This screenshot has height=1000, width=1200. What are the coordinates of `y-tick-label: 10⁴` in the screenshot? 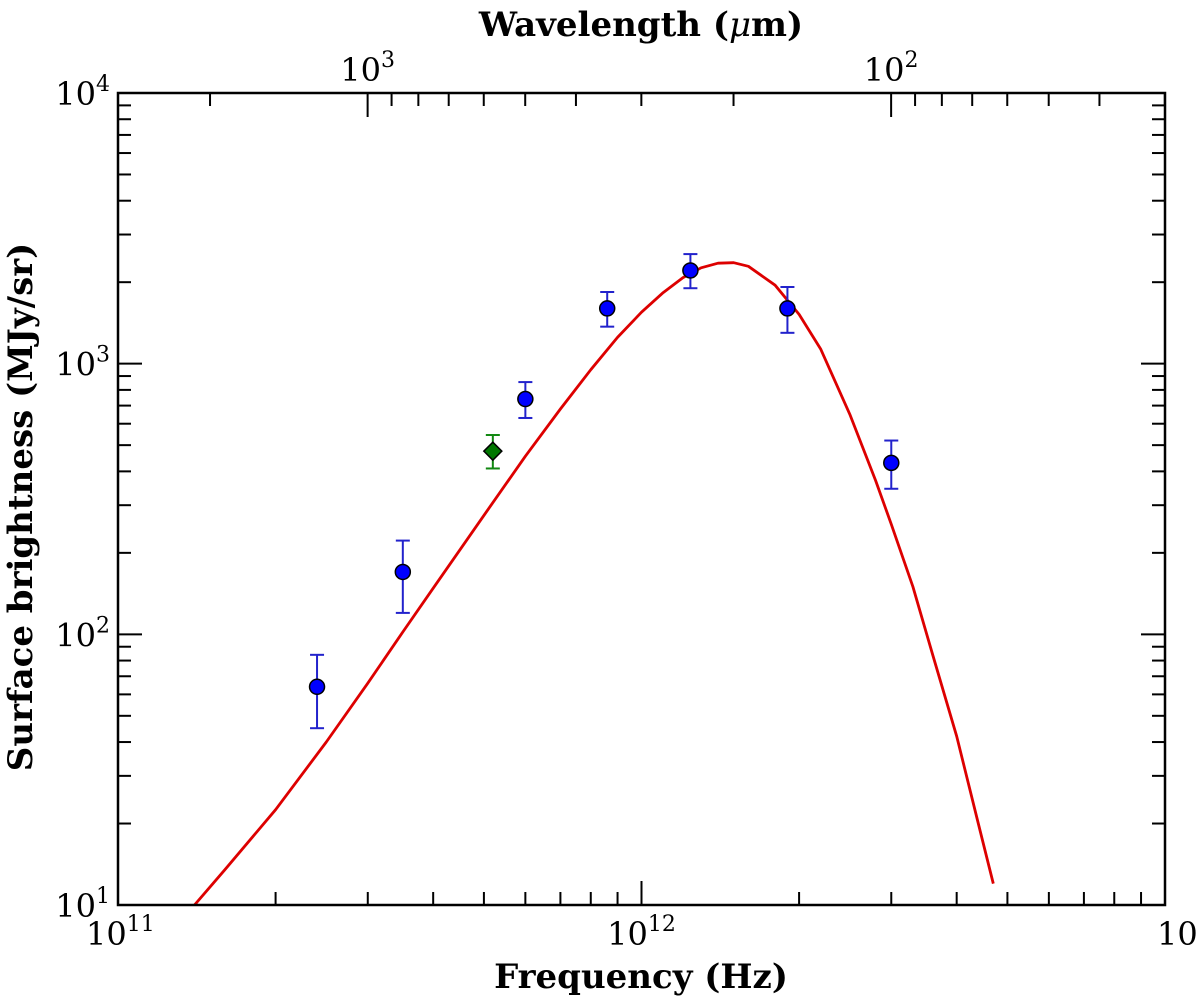 It's located at (82, 92).